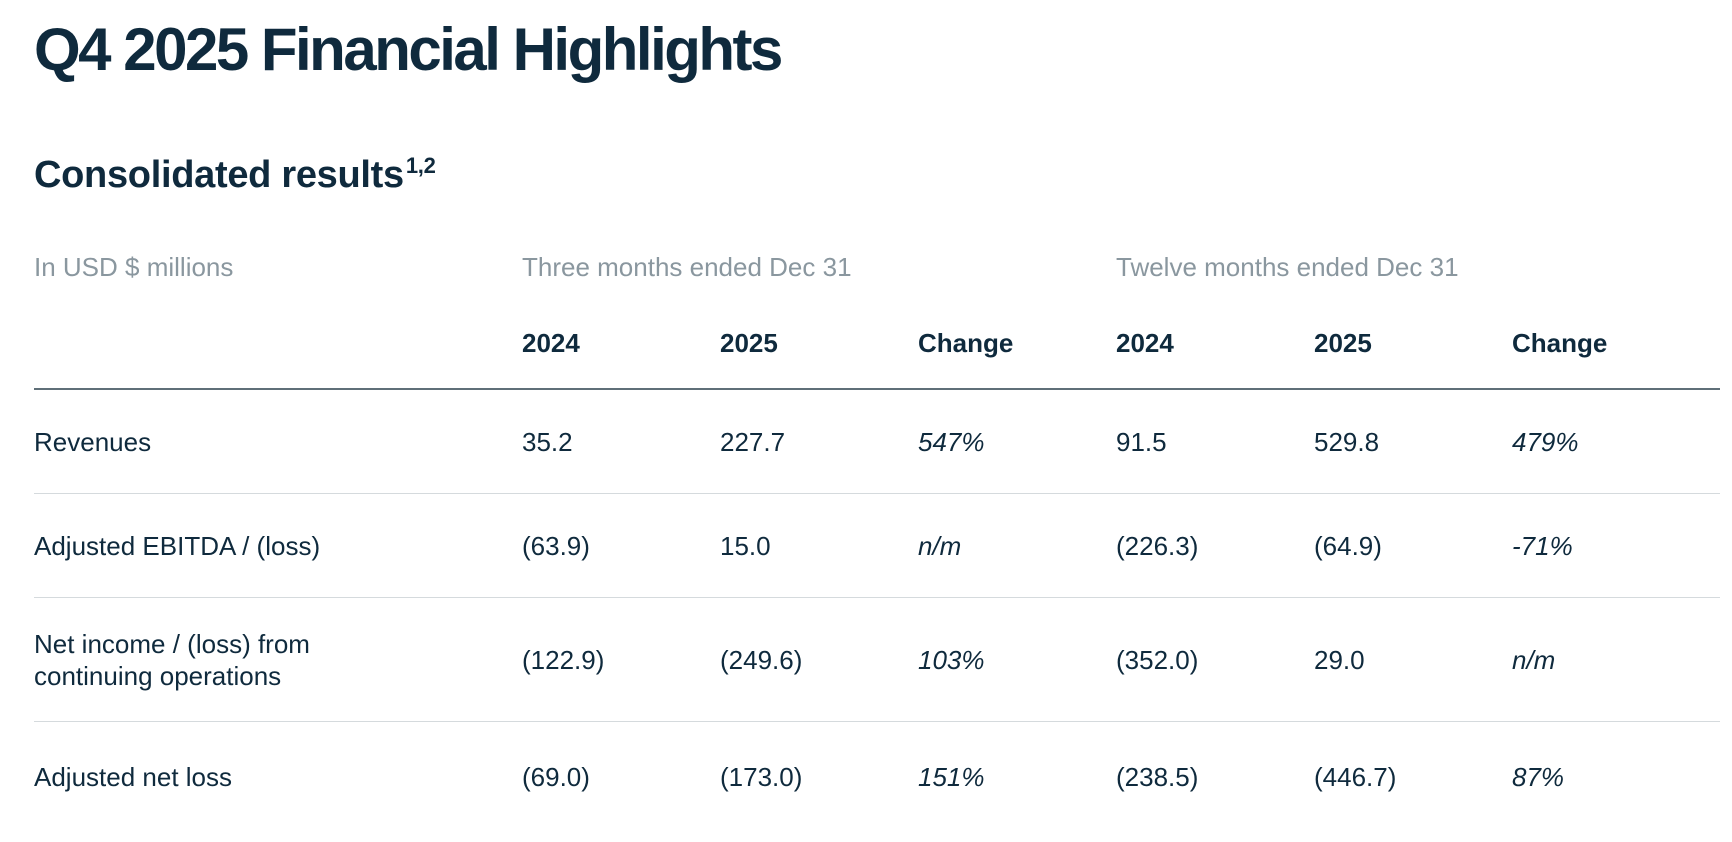 This screenshot has height=842, width=1732. Describe the element at coordinates (761, 777) in the screenshot. I see `cell-q-2025: (173.0)` at that location.